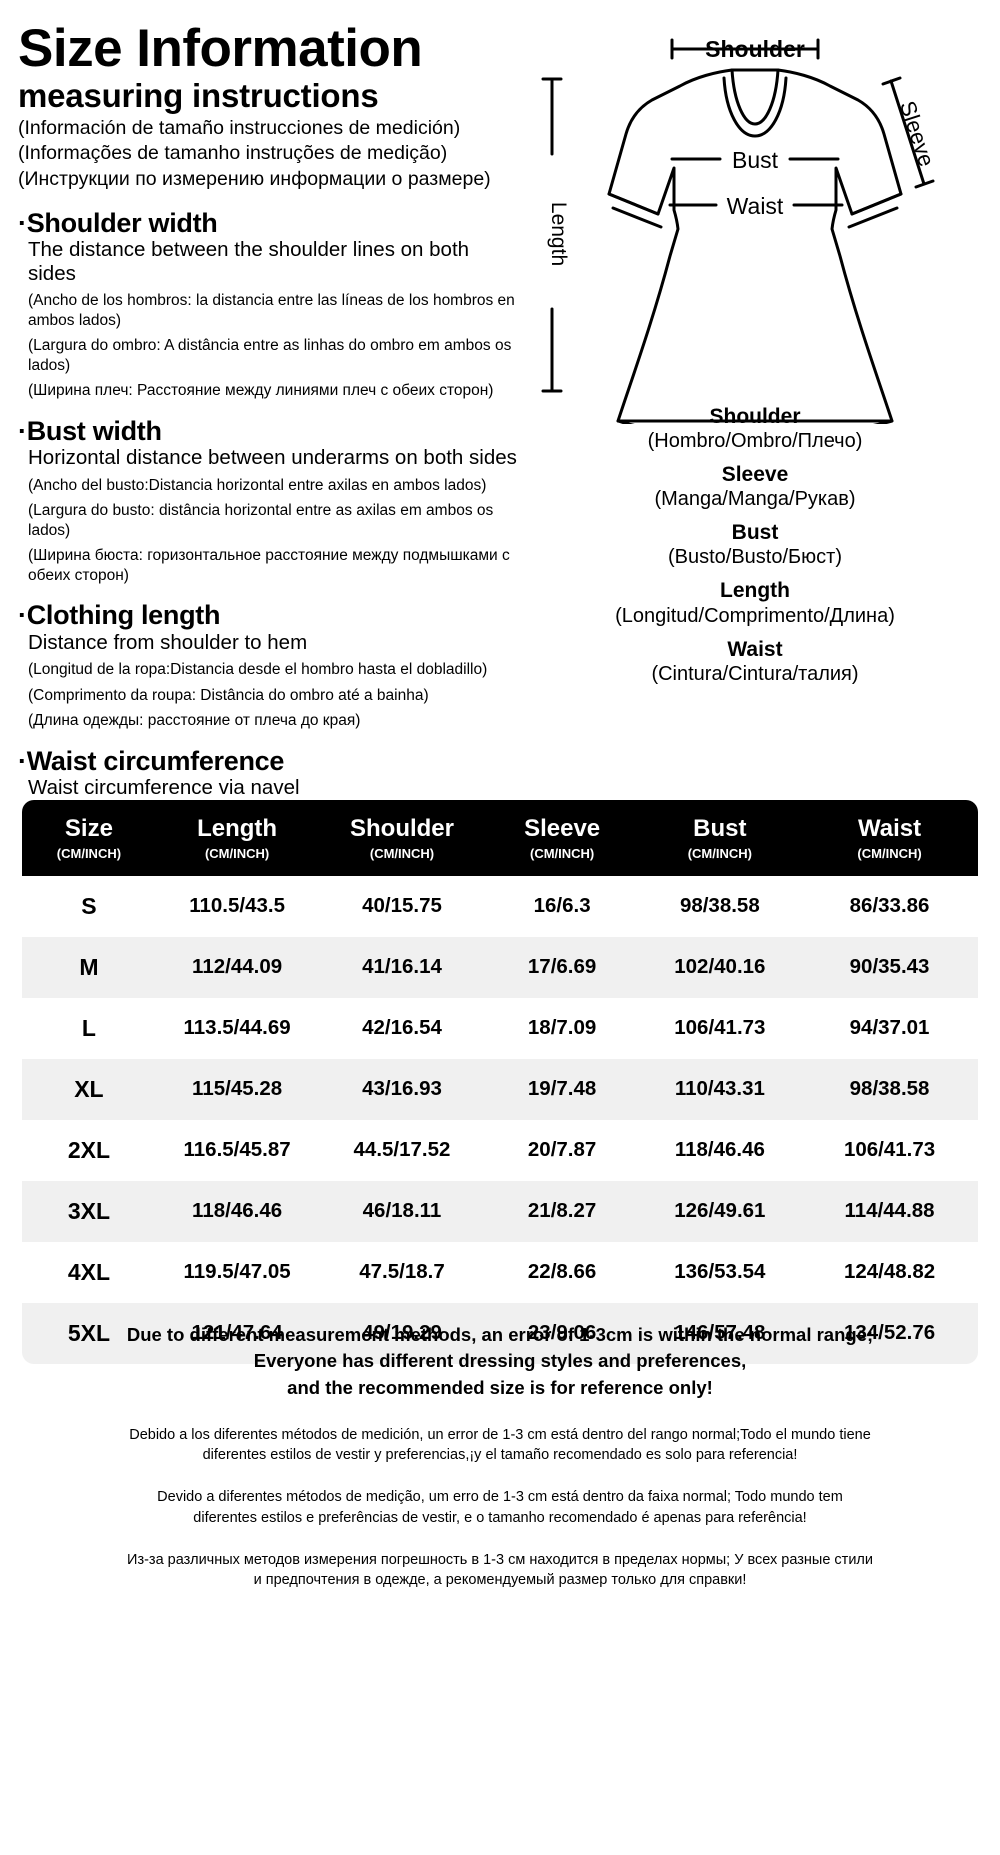  What do you see at coordinates (402, 1211) in the screenshot?
I see `cell-shoulder: 46/18.11` at bounding box center [402, 1211].